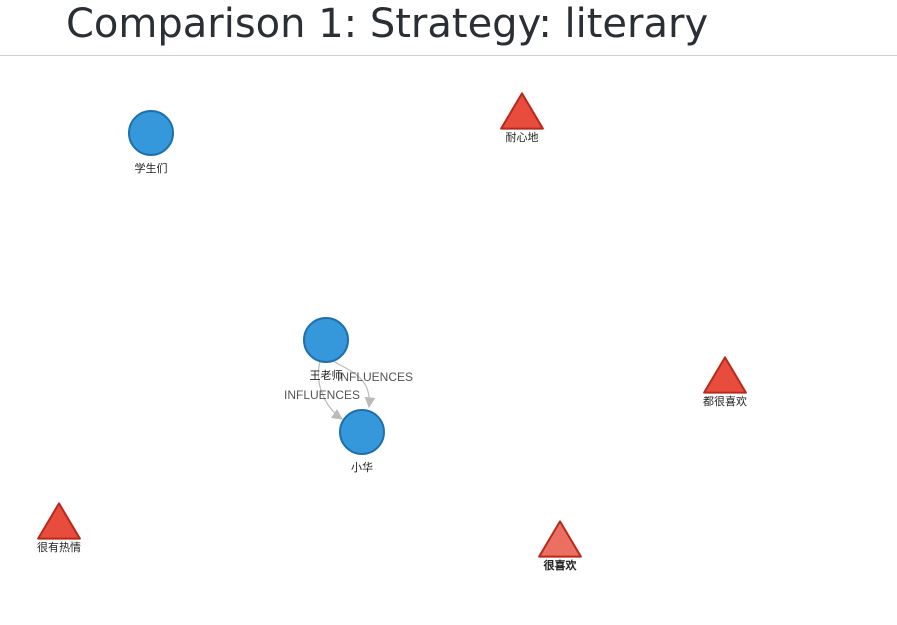 This screenshot has width=897, height=625. I want to click on node-label-naixindi: 耐心地, so click(522, 137).